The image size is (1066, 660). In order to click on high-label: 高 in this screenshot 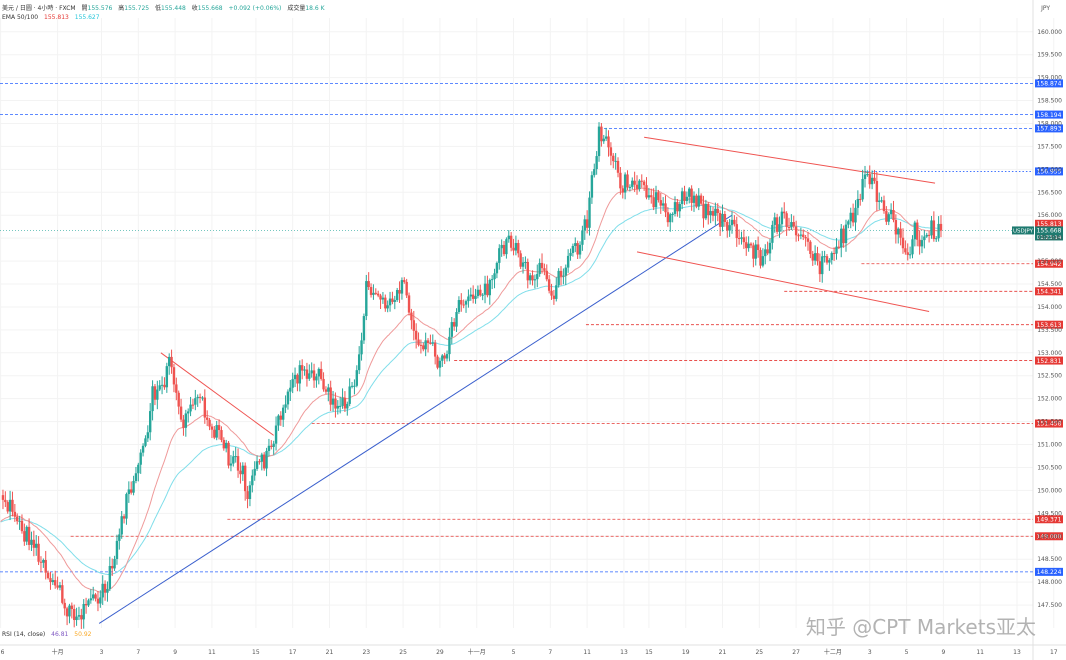, I will do `click(121, 8)`.